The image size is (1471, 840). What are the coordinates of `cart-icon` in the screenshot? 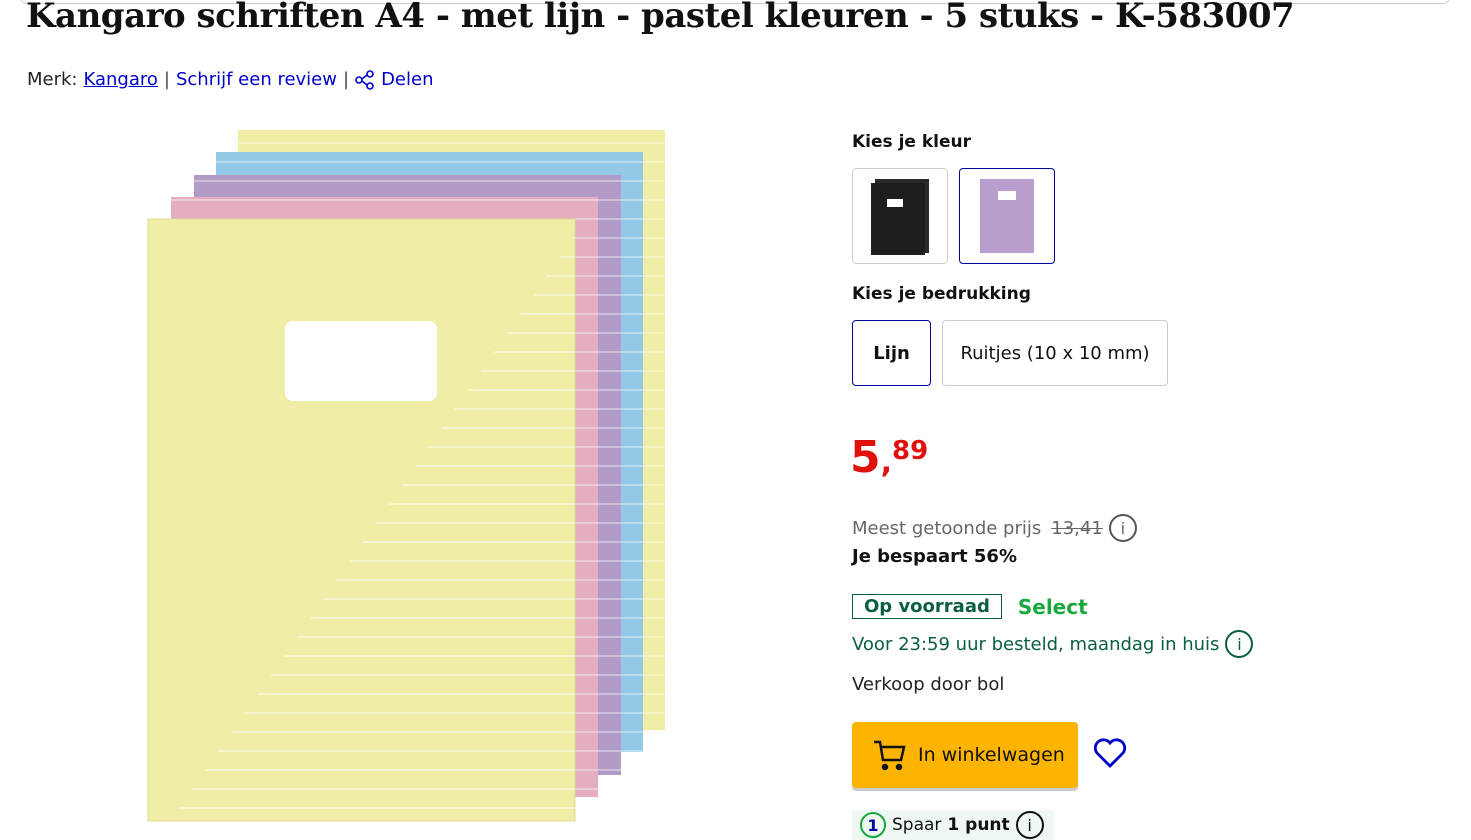 It's located at (890, 755).